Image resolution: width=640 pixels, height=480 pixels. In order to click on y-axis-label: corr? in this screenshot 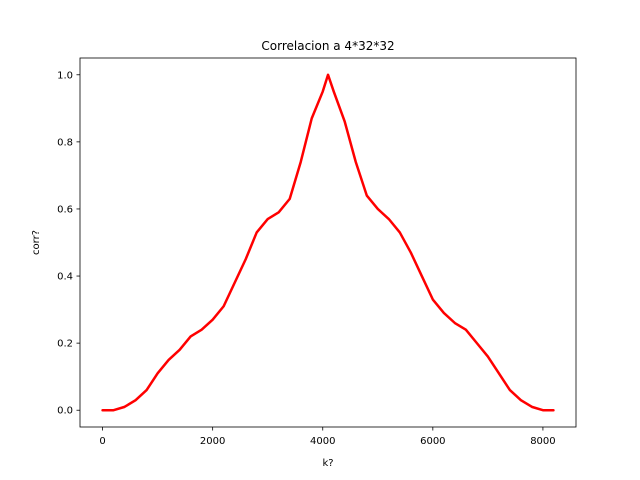, I will do `click(36, 242)`.